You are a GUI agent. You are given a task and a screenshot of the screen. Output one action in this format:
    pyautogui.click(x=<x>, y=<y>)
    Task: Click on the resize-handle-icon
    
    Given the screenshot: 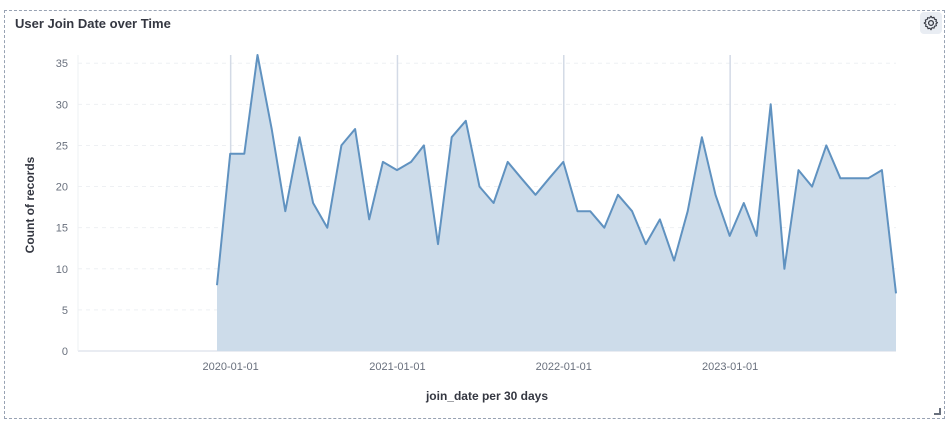 What is the action you would take?
    pyautogui.click(x=937, y=411)
    